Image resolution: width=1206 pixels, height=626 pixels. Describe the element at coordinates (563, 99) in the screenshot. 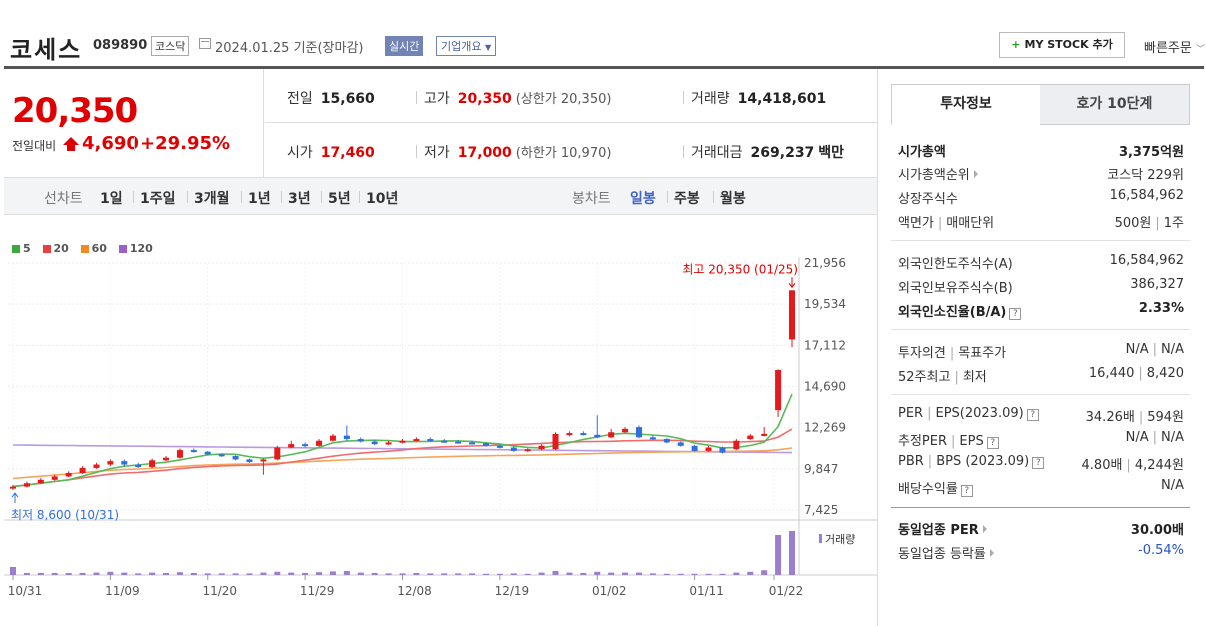

I see `stat-upper-limit: (상한가 20,350)` at that location.